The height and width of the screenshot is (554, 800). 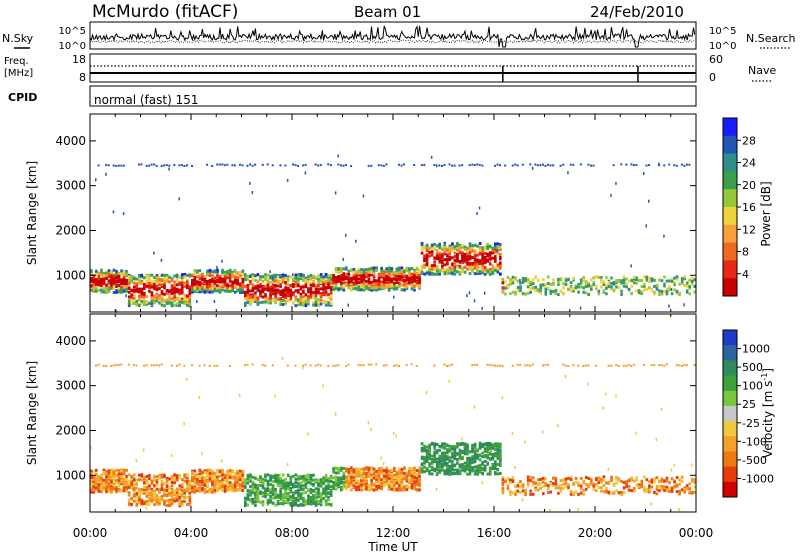 What do you see at coordinates (70, 186) in the screenshot?
I see `power-ytick-label: 3000` at bounding box center [70, 186].